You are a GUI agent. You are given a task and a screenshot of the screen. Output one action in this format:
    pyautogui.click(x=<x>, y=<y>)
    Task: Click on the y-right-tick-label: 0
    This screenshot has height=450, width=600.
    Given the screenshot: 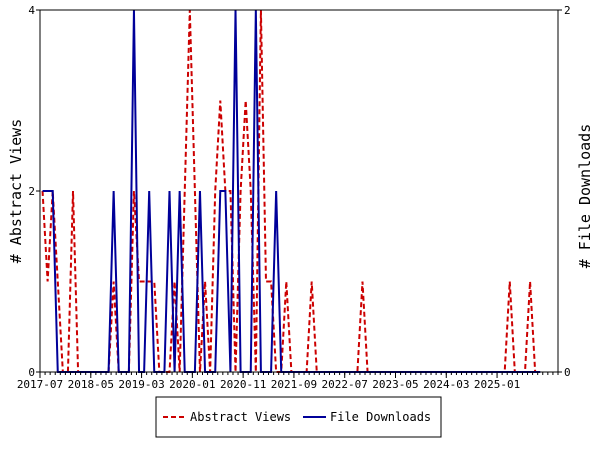 What is the action you would take?
    pyautogui.click(x=567, y=372)
    